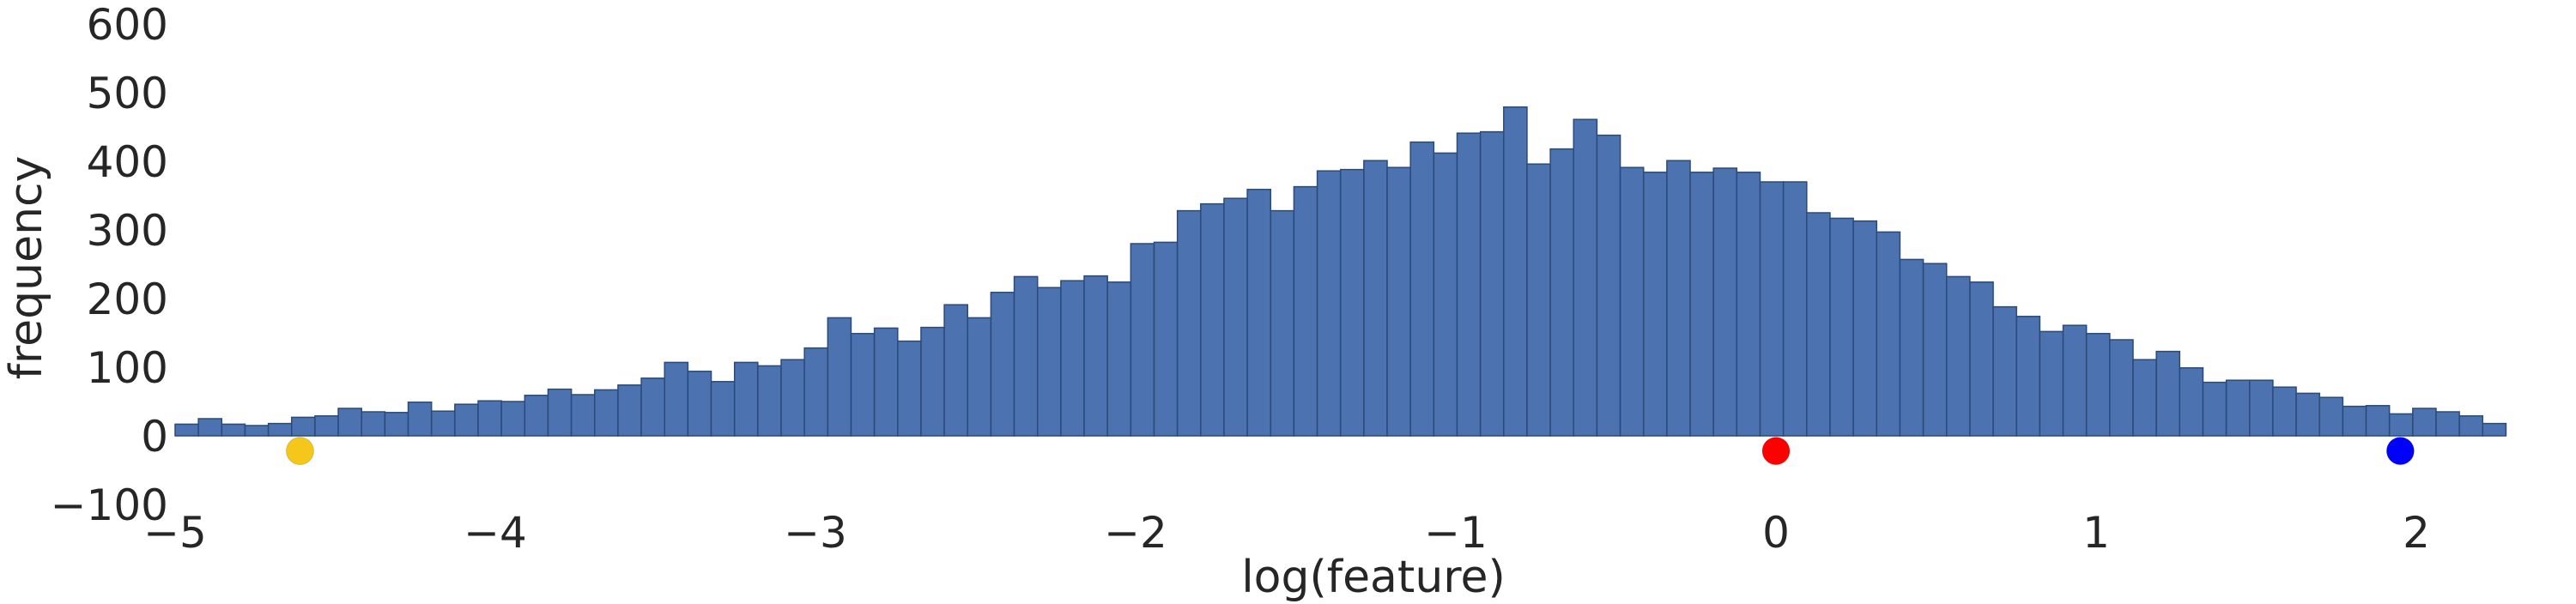 Image resolution: width=2576 pixels, height=604 pixels. I want to click on x-tick-label: −2, so click(1135, 533).